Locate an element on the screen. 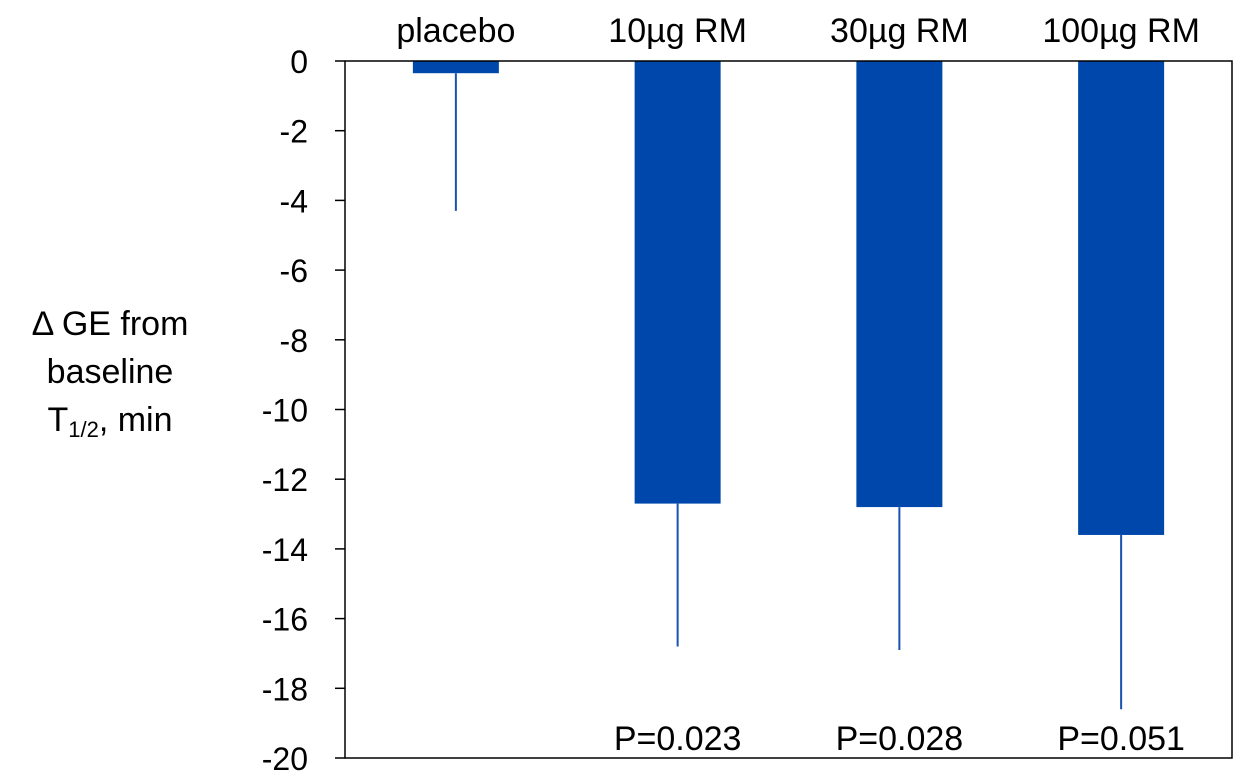  y-axis-label-subscript: 1/2 is located at coordinates (83, 429).